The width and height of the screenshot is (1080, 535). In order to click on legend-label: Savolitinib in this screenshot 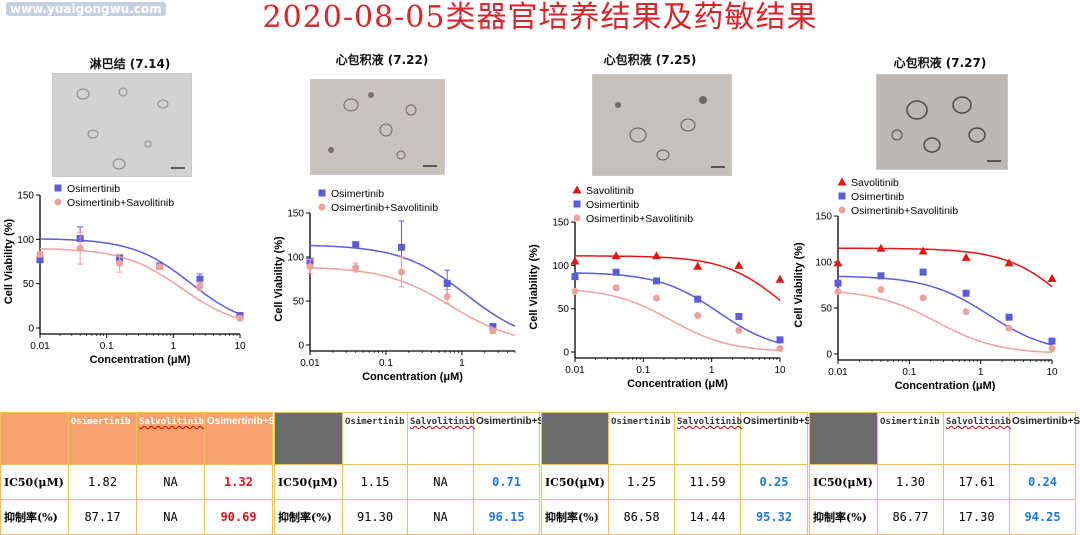, I will do `click(875, 183)`.